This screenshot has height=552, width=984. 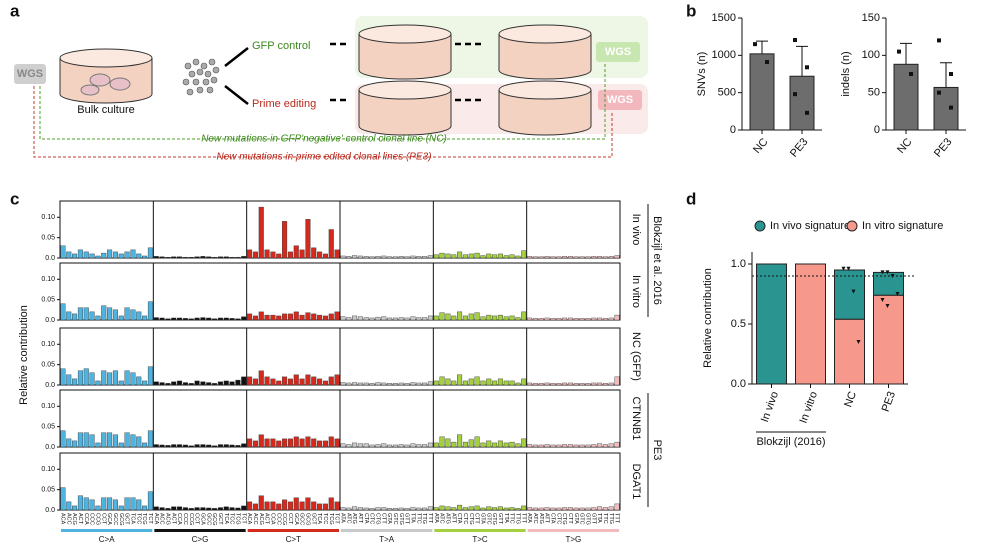 I want to click on x-tick-label: GCA, so click(x=109, y=519).